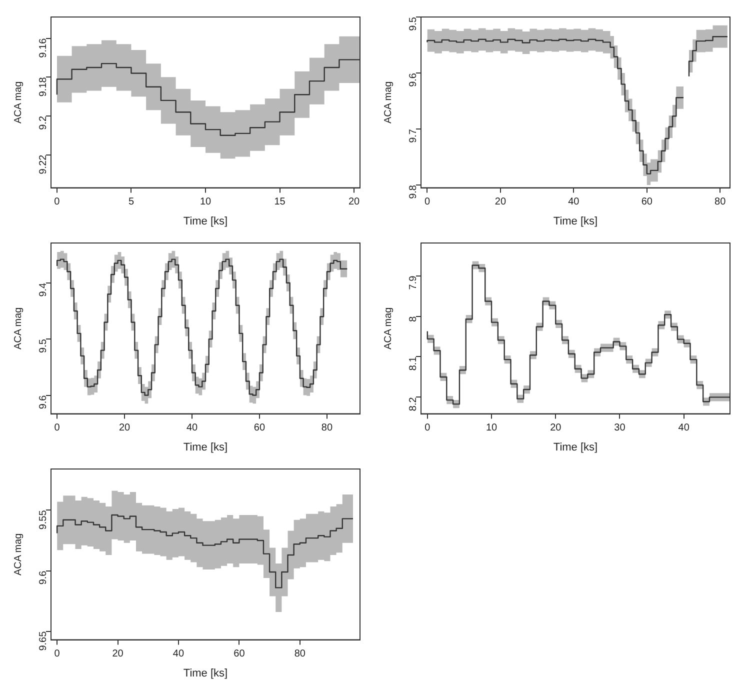 This screenshot has height=684, width=747. I want to click on x-tick-label: 15, so click(280, 202).